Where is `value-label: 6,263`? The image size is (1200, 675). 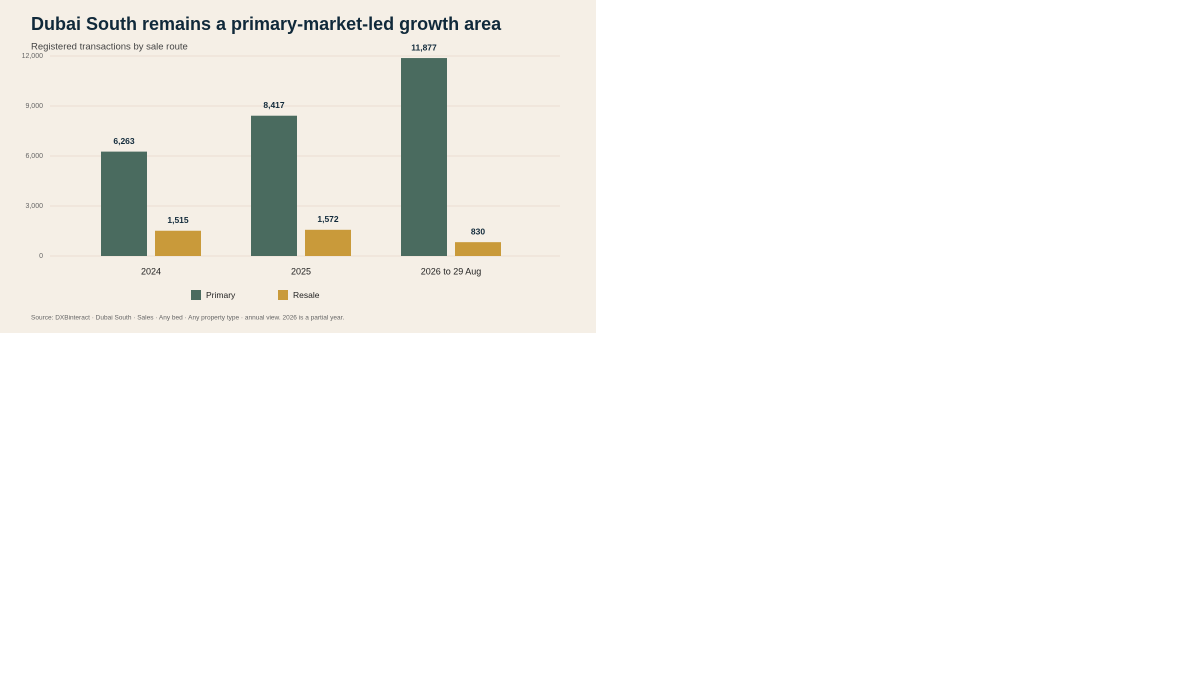 value-label: 6,263 is located at coordinates (124, 141).